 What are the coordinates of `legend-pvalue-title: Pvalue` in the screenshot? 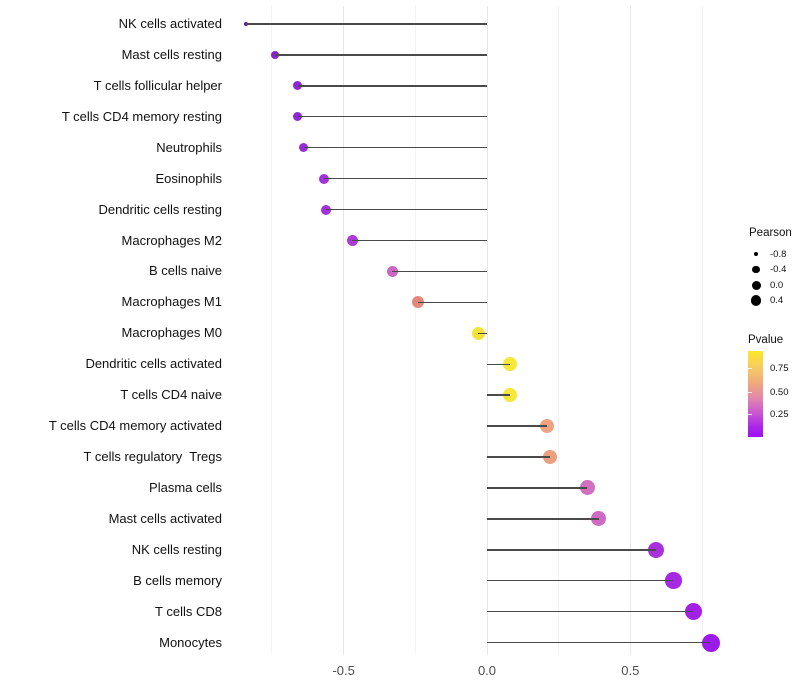 It's located at (766, 340).